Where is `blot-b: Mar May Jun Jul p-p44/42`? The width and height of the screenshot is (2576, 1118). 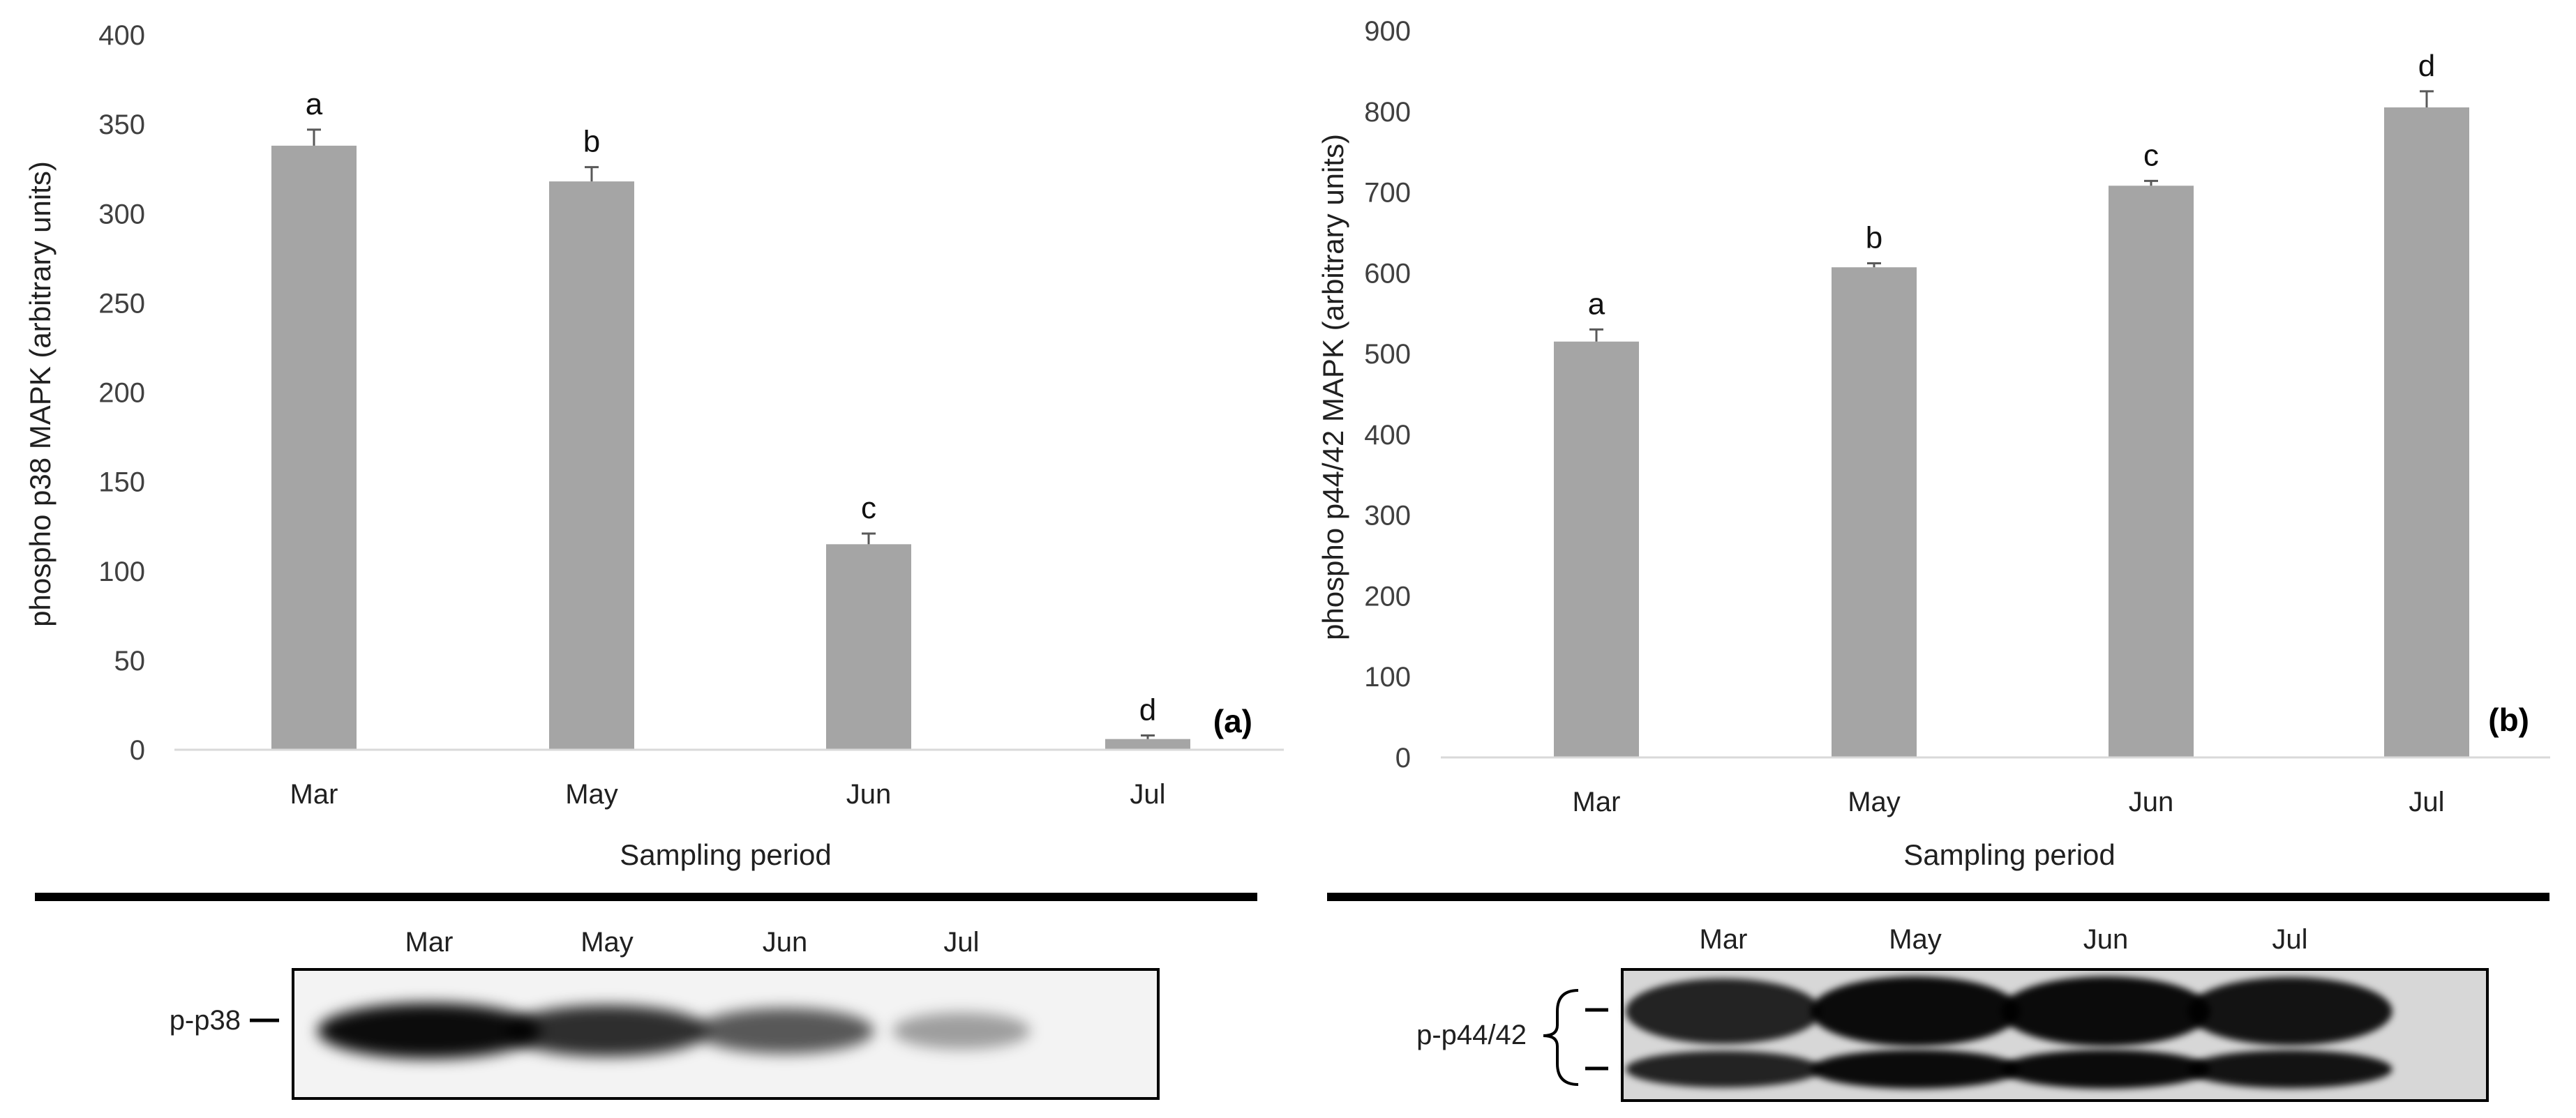
blot-b: Mar May Jun Jul p-p44/42 is located at coordinates (1952, 1013).